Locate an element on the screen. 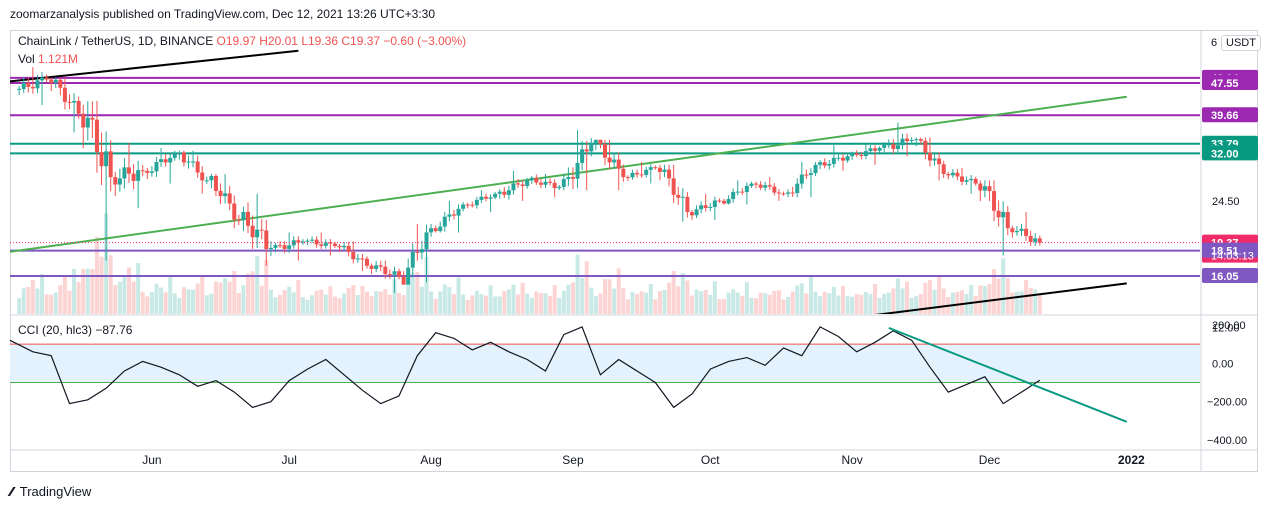  brand-footer: ⁄⁄ TradingView is located at coordinates (50, 491).